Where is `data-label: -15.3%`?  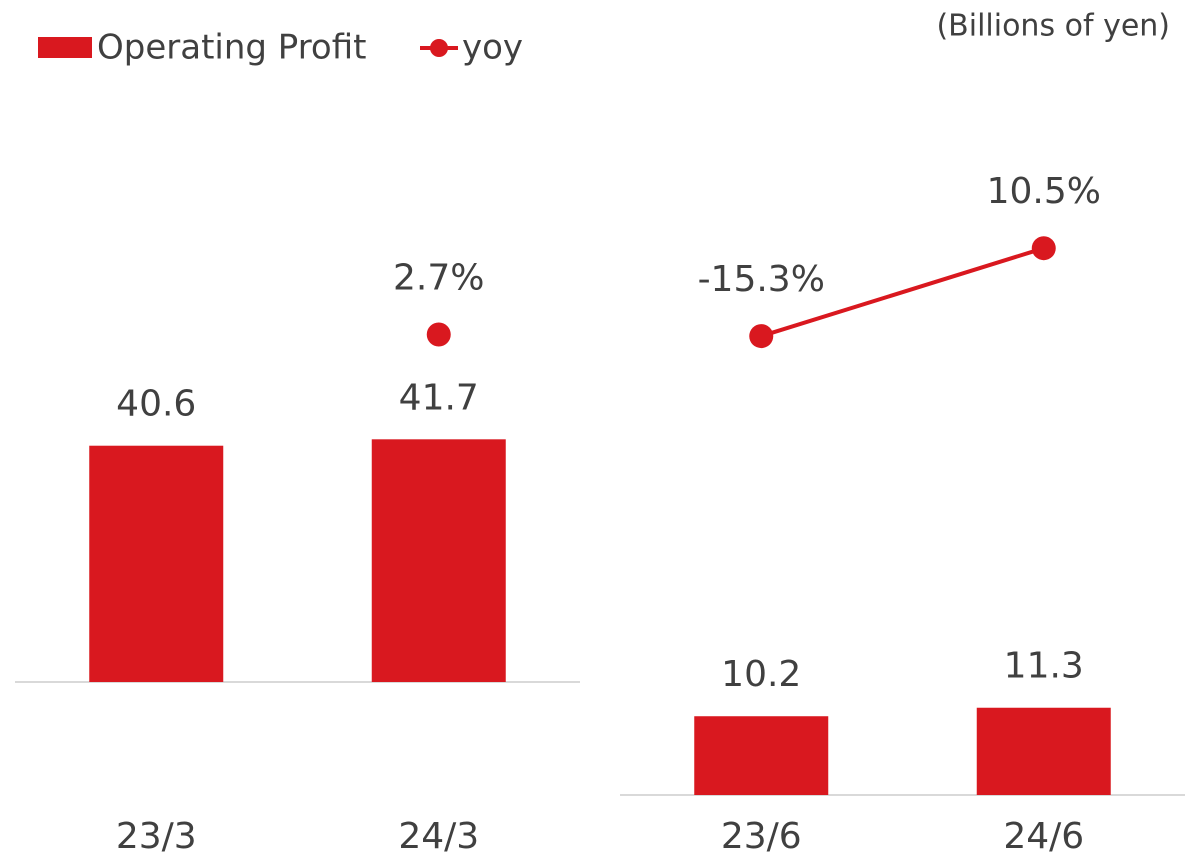
data-label: -15.3% is located at coordinates (761, 279).